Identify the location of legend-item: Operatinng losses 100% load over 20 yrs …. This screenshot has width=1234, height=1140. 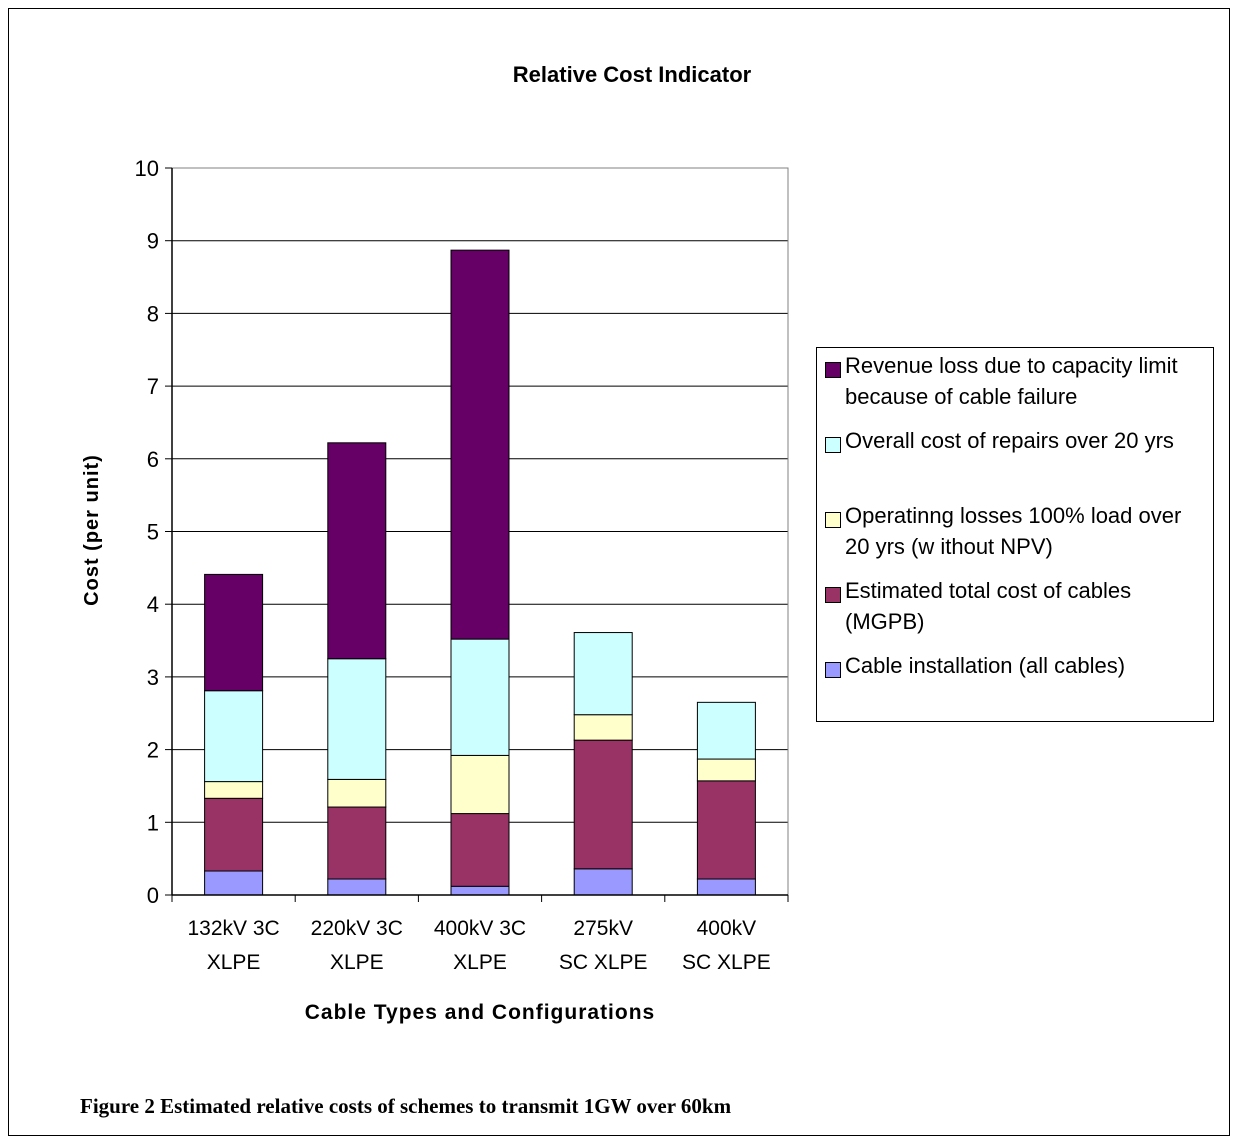
(1015, 531).